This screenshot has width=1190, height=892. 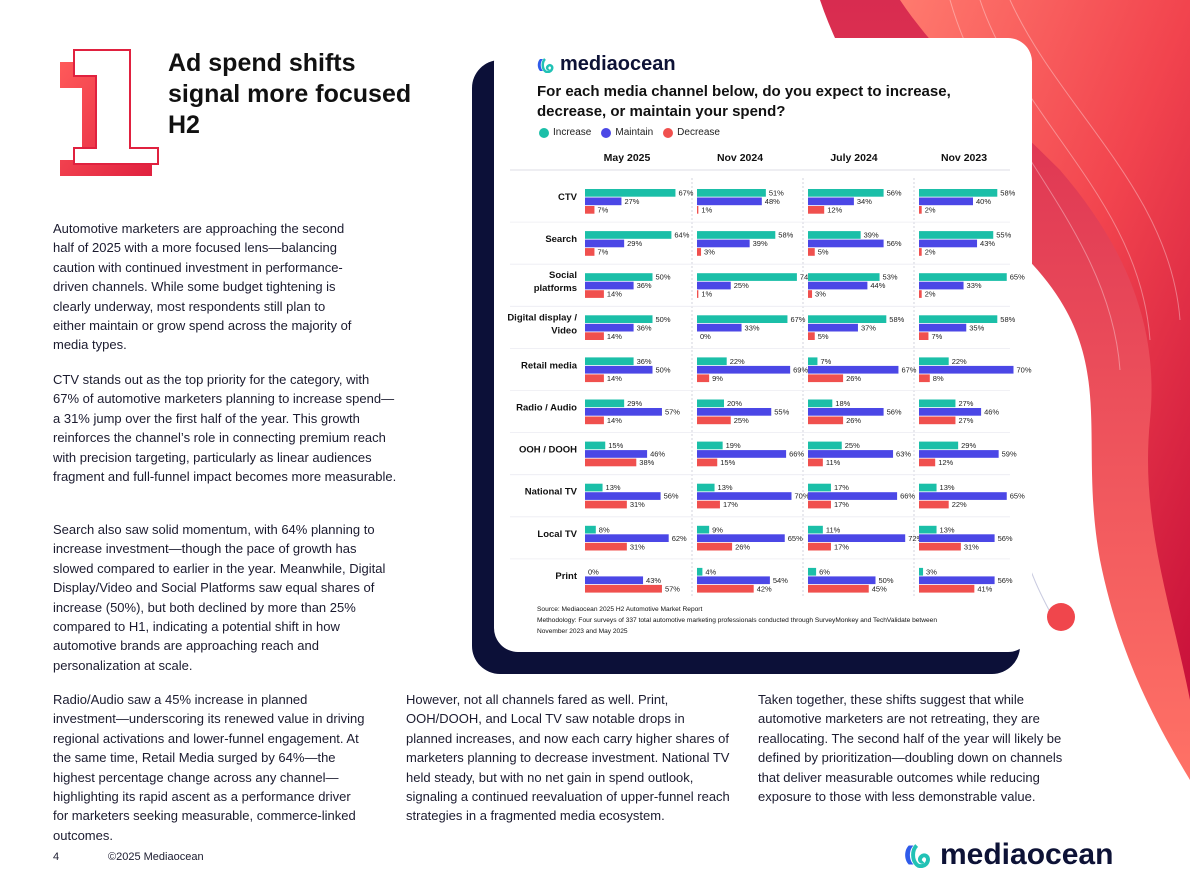 What do you see at coordinates (984, 588) in the screenshot?
I see `bar-value-label: 41%` at bounding box center [984, 588].